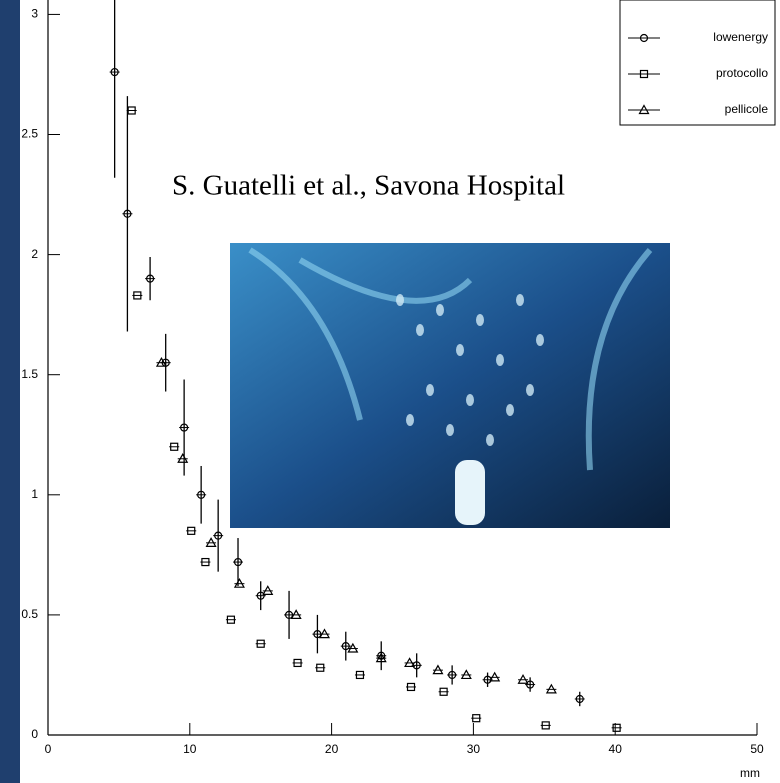 The height and width of the screenshot is (783, 780). Describe the element at coordinates (697, 63) in the screenshot. I see `legend-box` at that location.